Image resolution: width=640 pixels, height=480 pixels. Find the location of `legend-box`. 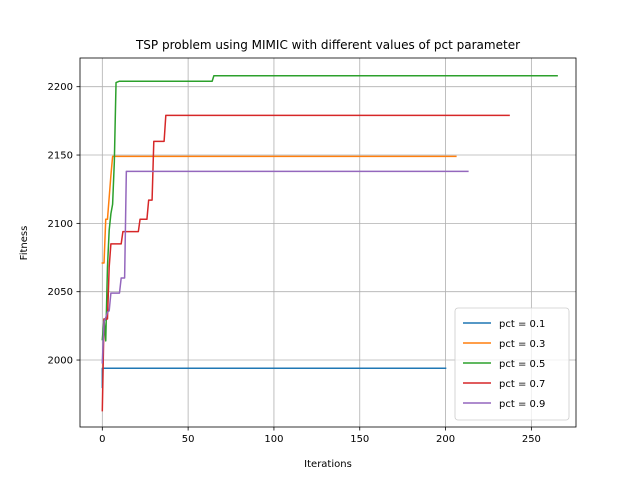

legend-box is located at coordinates (512, 364).